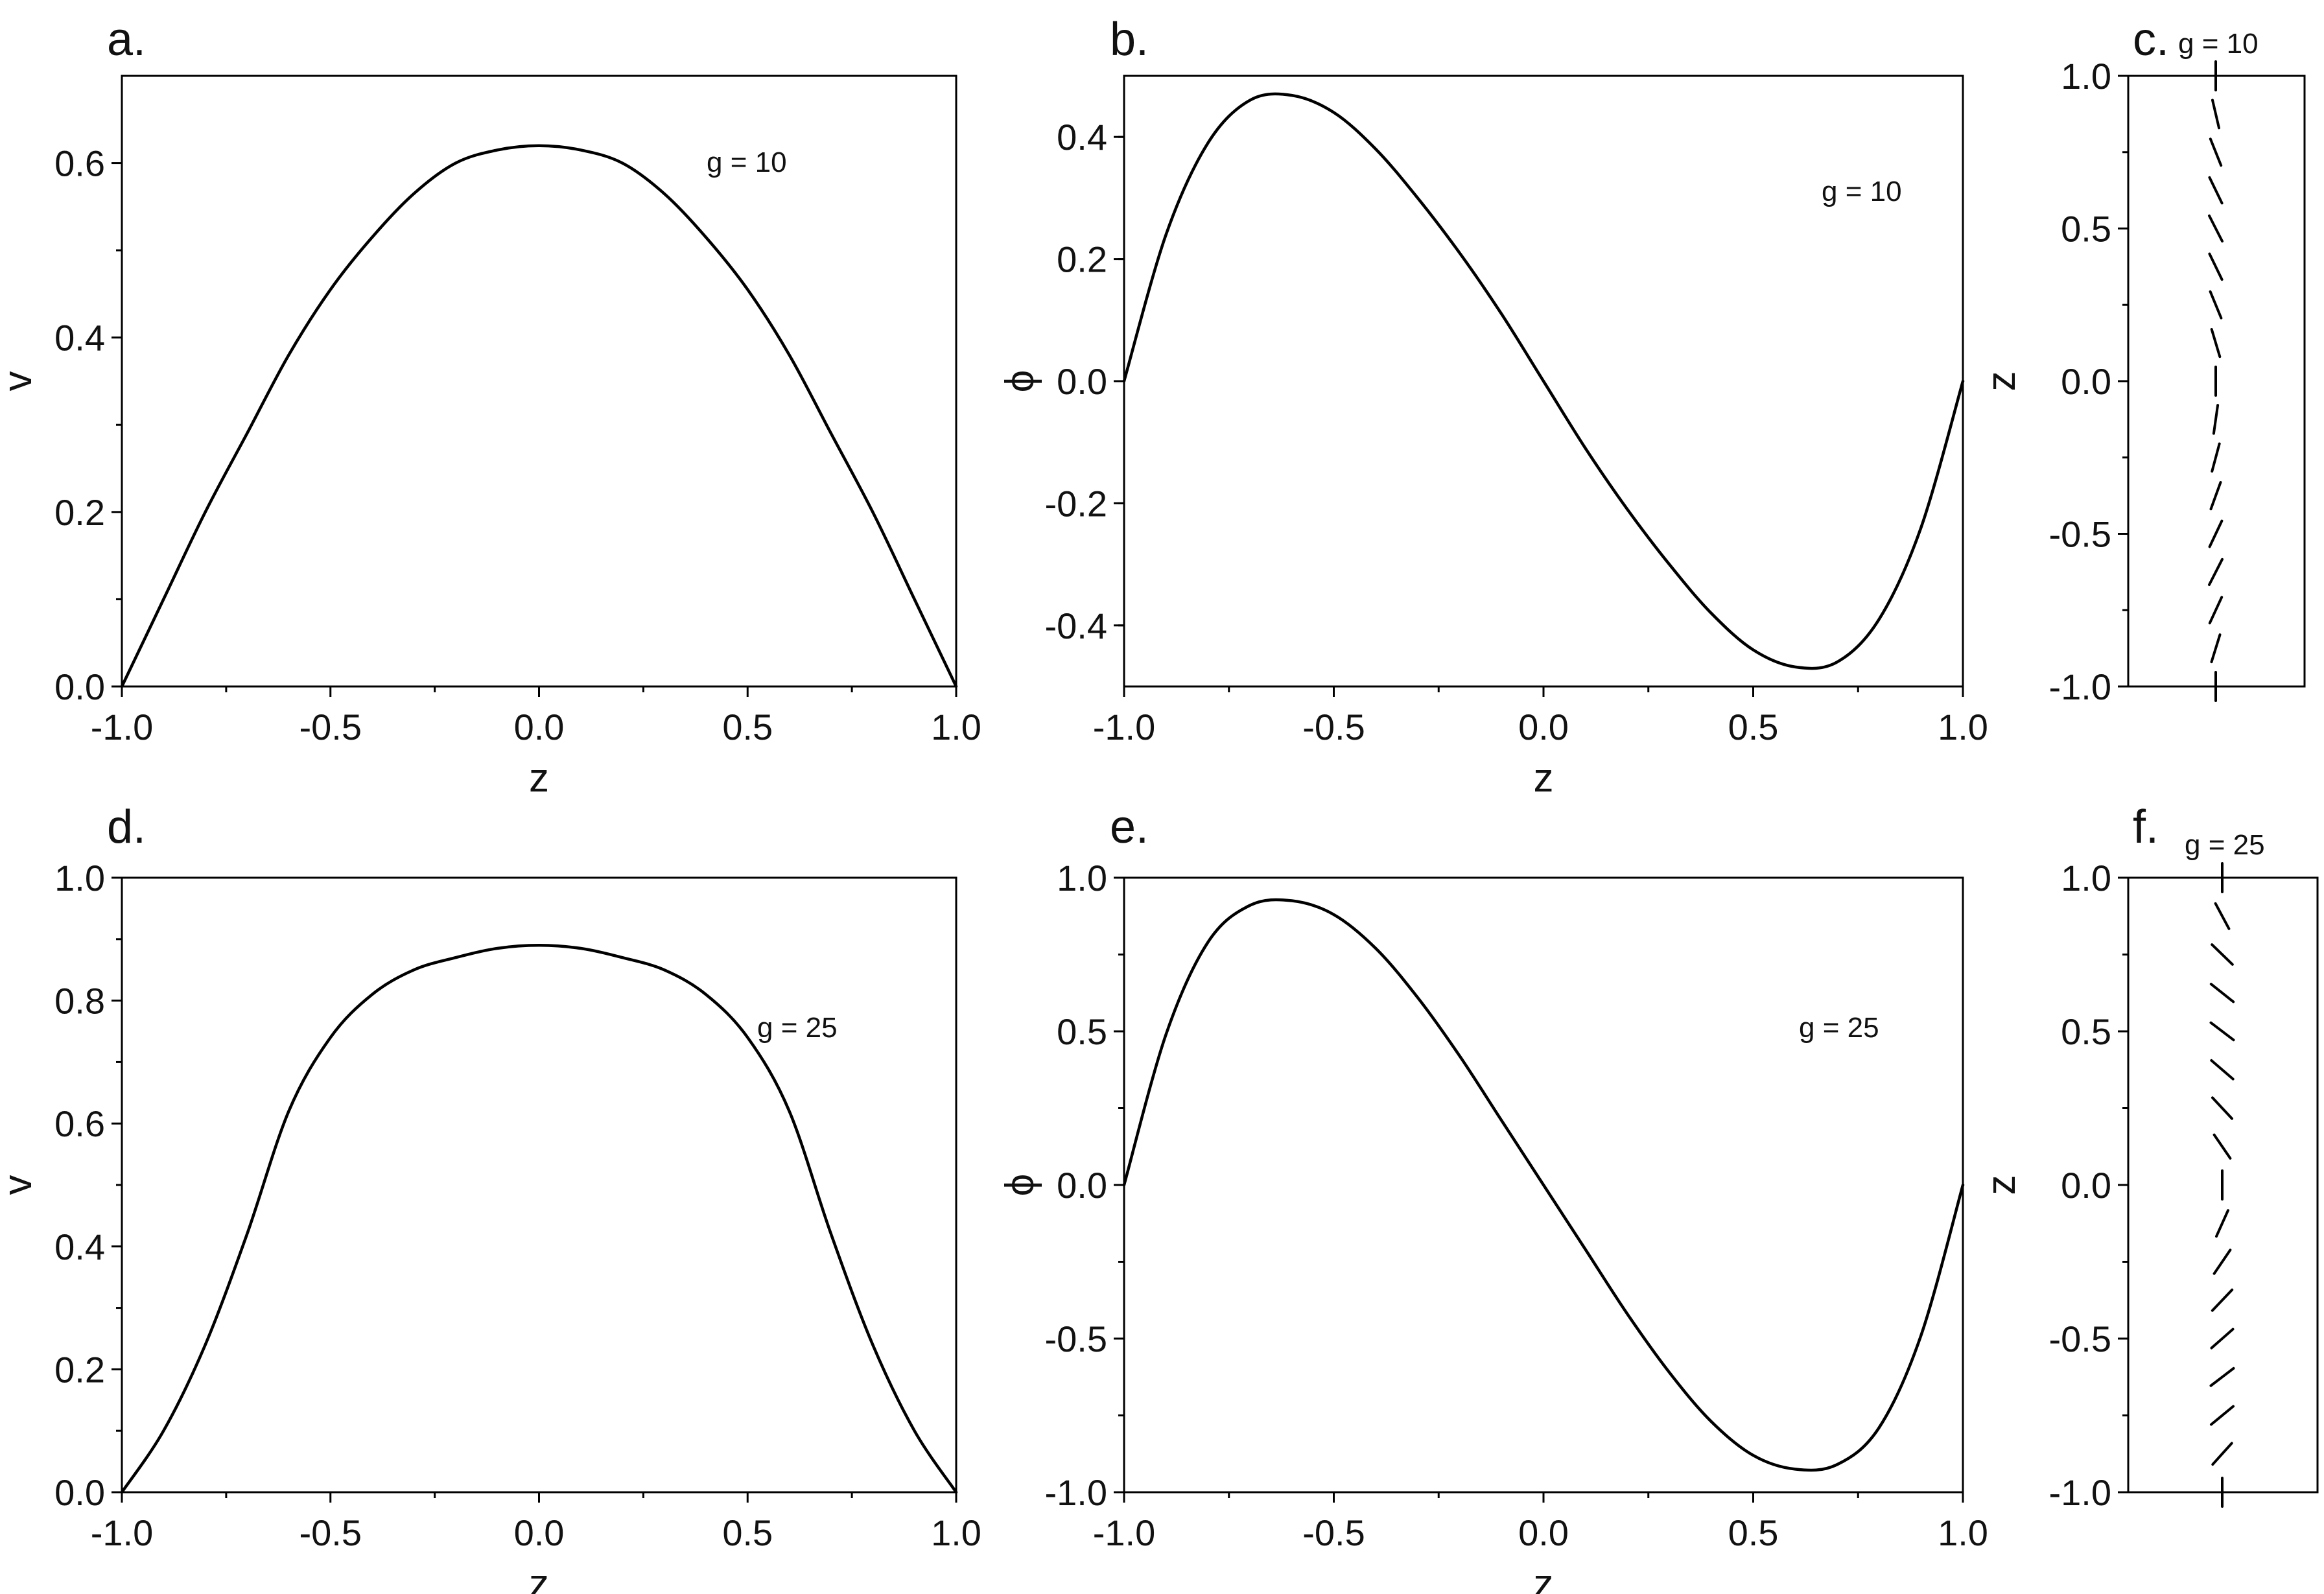 The width and height of the screenshot is (2324, 1594). What do you see at coordinates (1076, 1493) in the screenshot?
I see `ytick-label-e: -1.0` at bounding box center [1076, 1493].